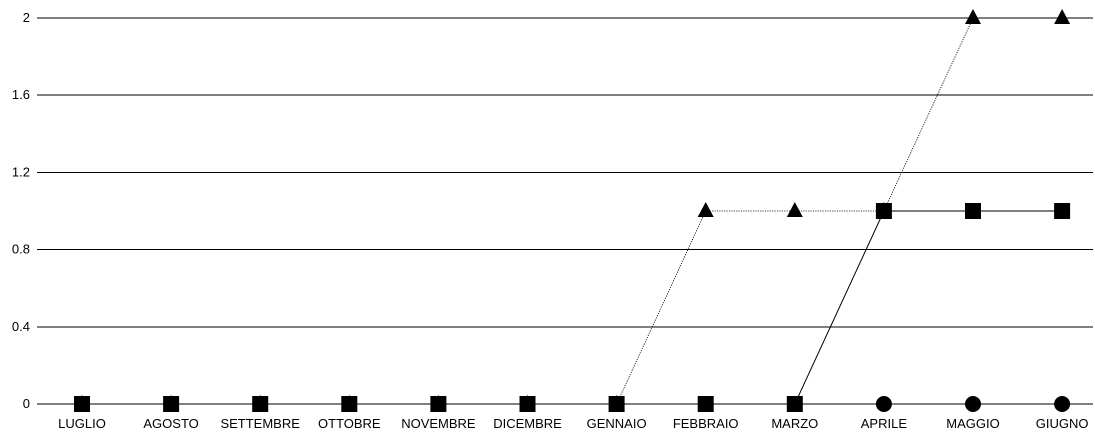  I want to click on x-tick-label: SETTEMBRE, so click(260, 423).